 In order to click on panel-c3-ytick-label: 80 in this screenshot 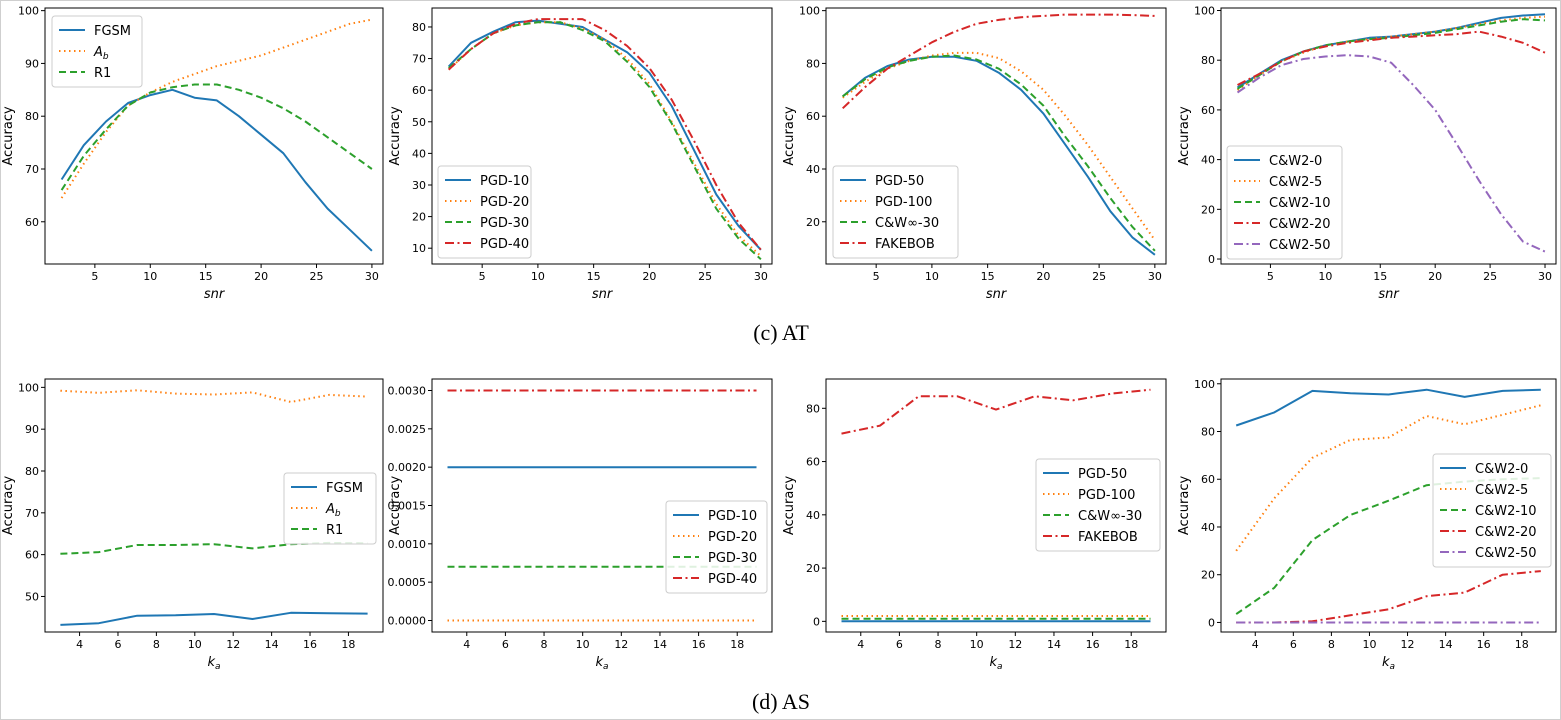, I will do `click(813, 63)`.